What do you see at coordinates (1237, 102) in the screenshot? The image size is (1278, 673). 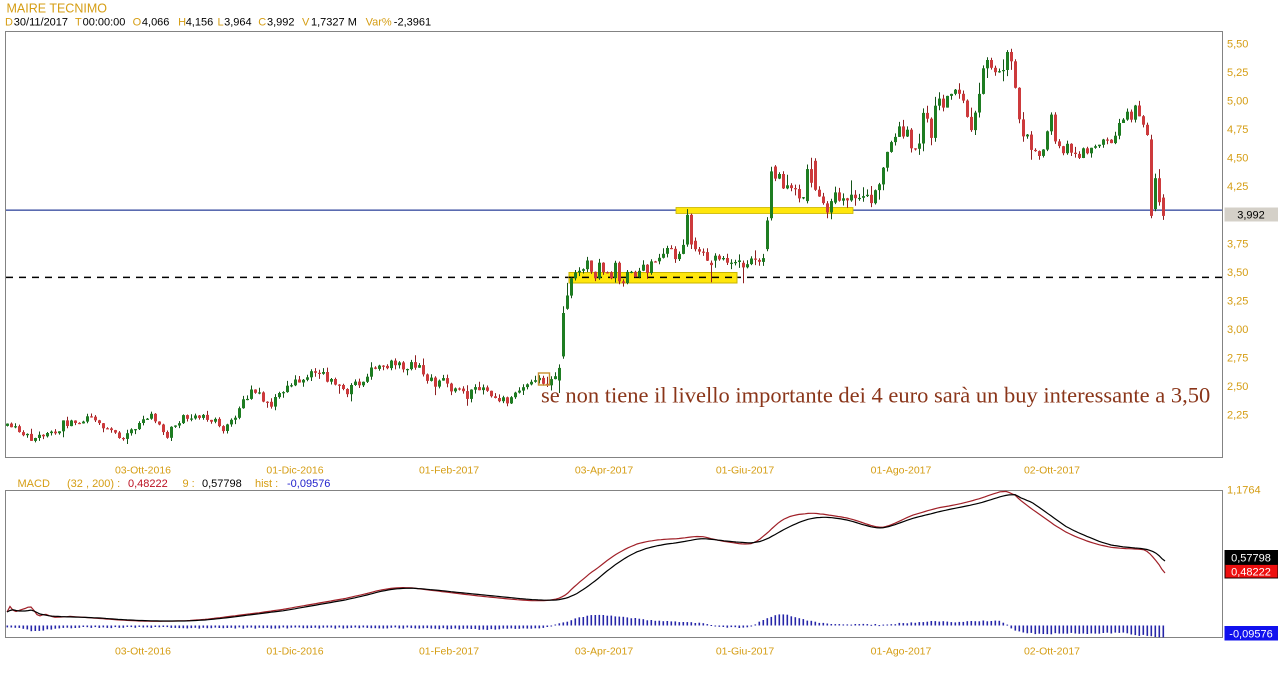 I see `svg-text: 5,00` at bounding box center [1237, 102].